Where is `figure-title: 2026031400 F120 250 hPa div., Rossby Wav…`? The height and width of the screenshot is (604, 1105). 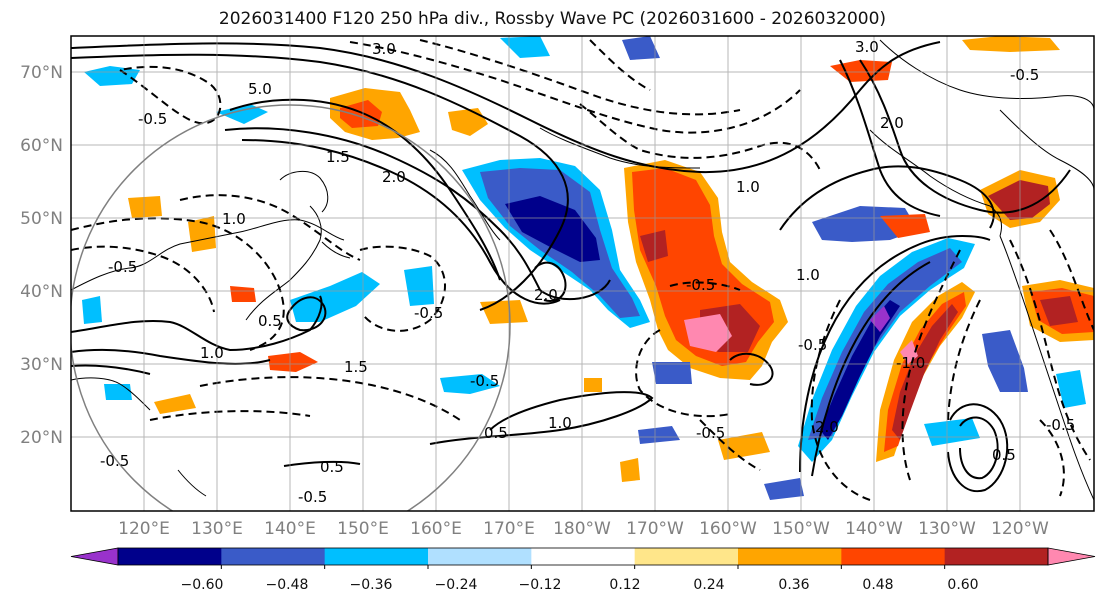 figure-title: 2026031400 F120 250 hPa div., Rossby Wav… is located at coordinates (552, 19).